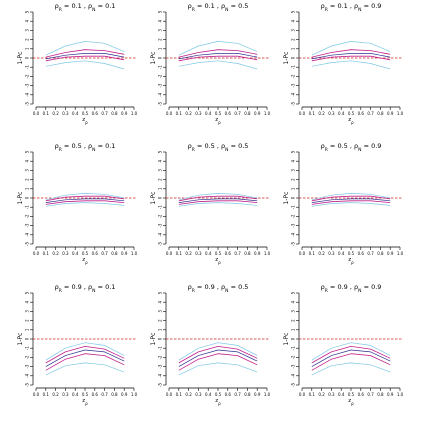 The image size is (423, 423). I want to click on panel-title: ρR = 0.9 , ρN = 0.1, so click(85, 288).